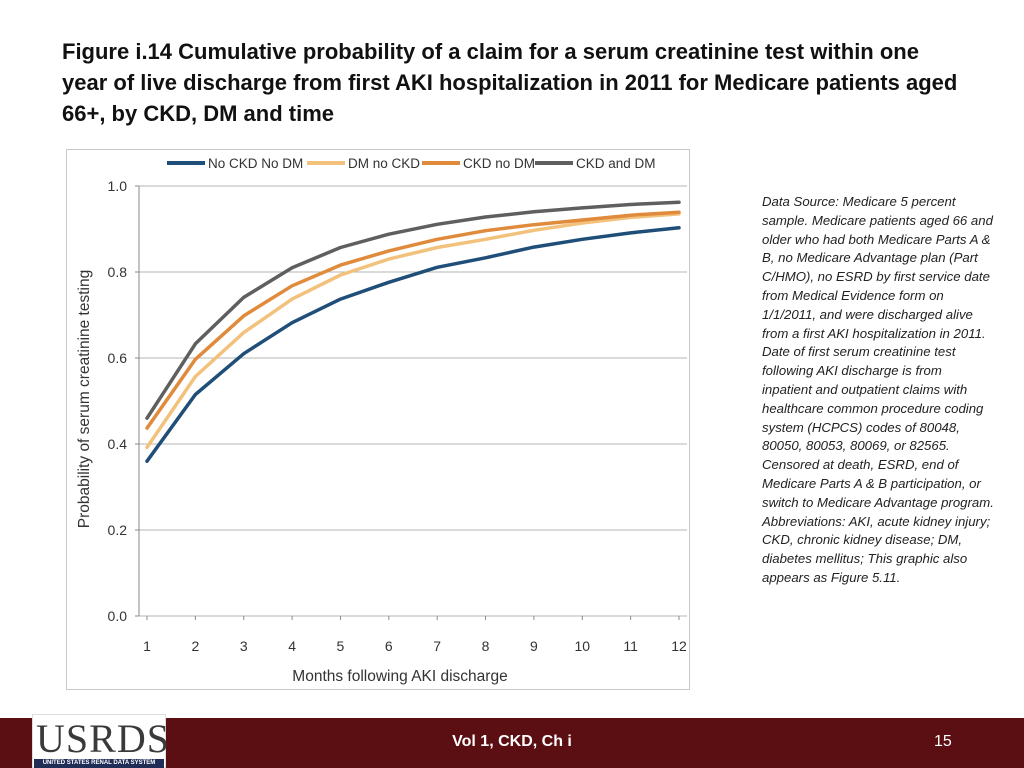 This screenshot has height=768, width=1024. I want to click on page-number: 15, so click(943, 741).